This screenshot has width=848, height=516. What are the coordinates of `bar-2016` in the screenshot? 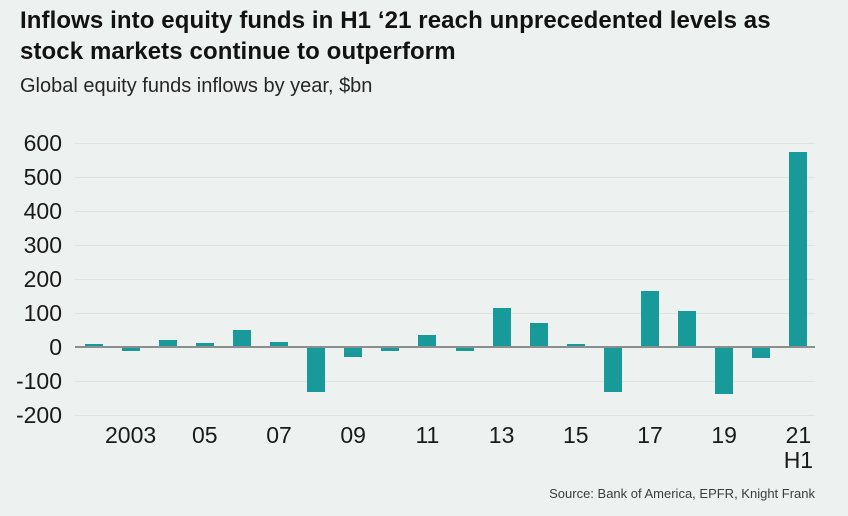 It's located at (612, 370).